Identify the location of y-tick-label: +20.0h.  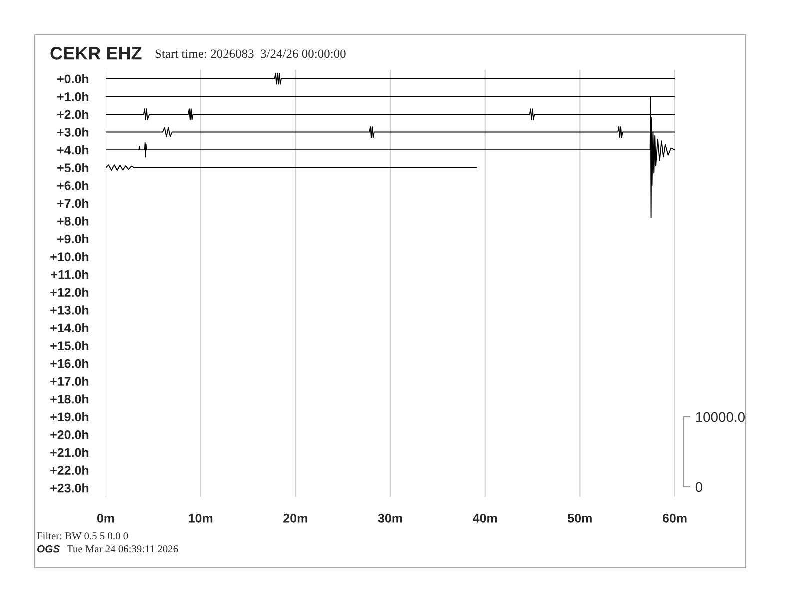
(69, 435).